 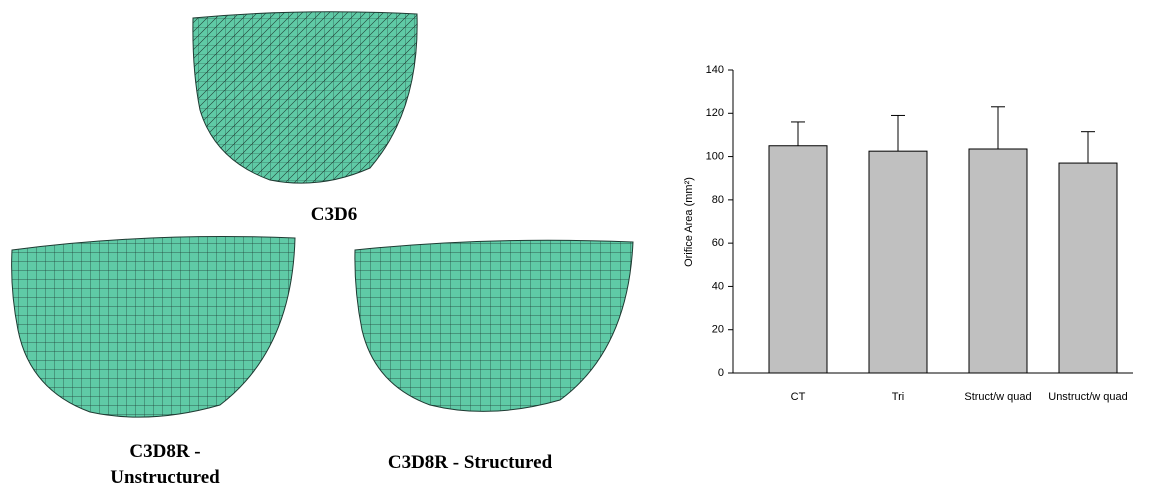 I want to click on x-tick-label: Unstruct/w quad, so click(x=1087, y=397).